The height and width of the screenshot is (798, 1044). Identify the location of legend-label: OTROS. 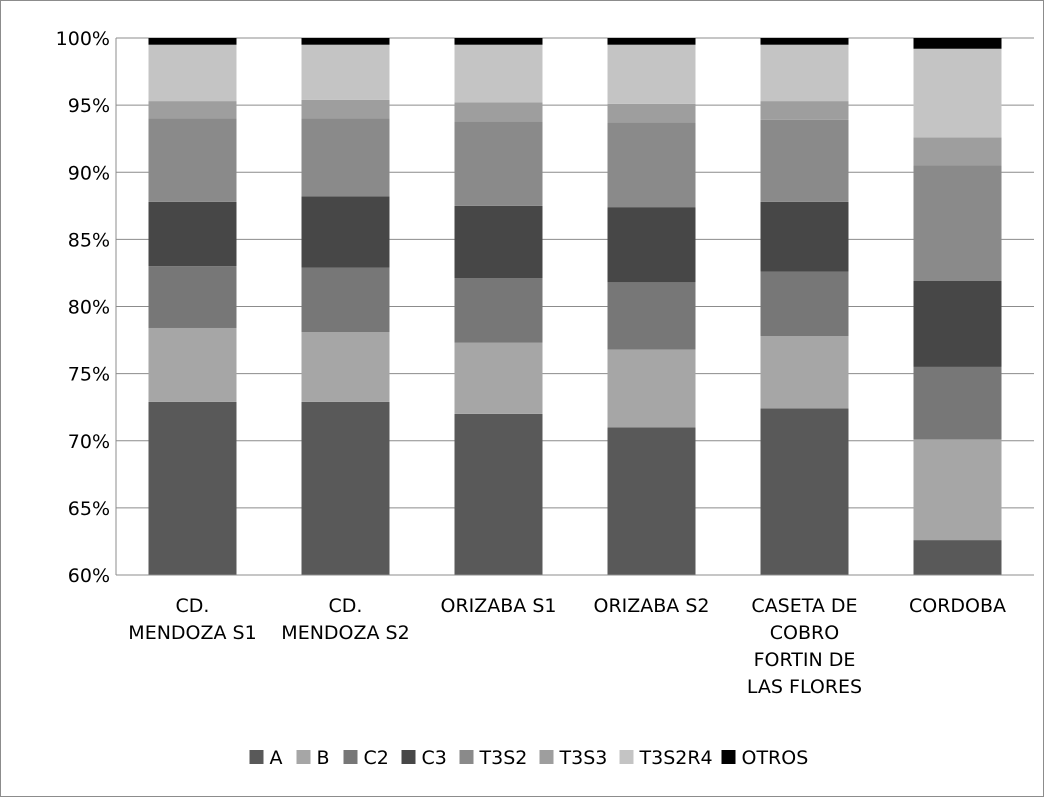
(775, 758).